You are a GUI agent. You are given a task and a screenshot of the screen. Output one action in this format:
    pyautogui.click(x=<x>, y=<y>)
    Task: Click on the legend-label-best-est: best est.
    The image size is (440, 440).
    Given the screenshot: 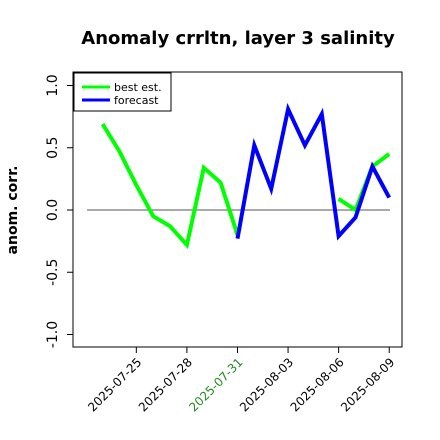 What is the action you would take?
    pyautogui.click(x=138, y=87)
    